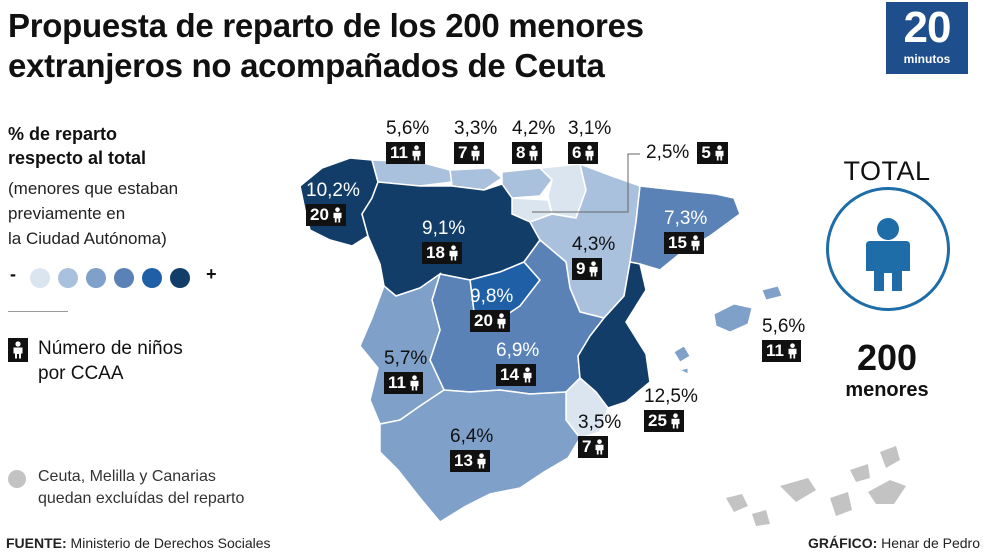  I want to click on count-valencia: 25, so click(664, 421).